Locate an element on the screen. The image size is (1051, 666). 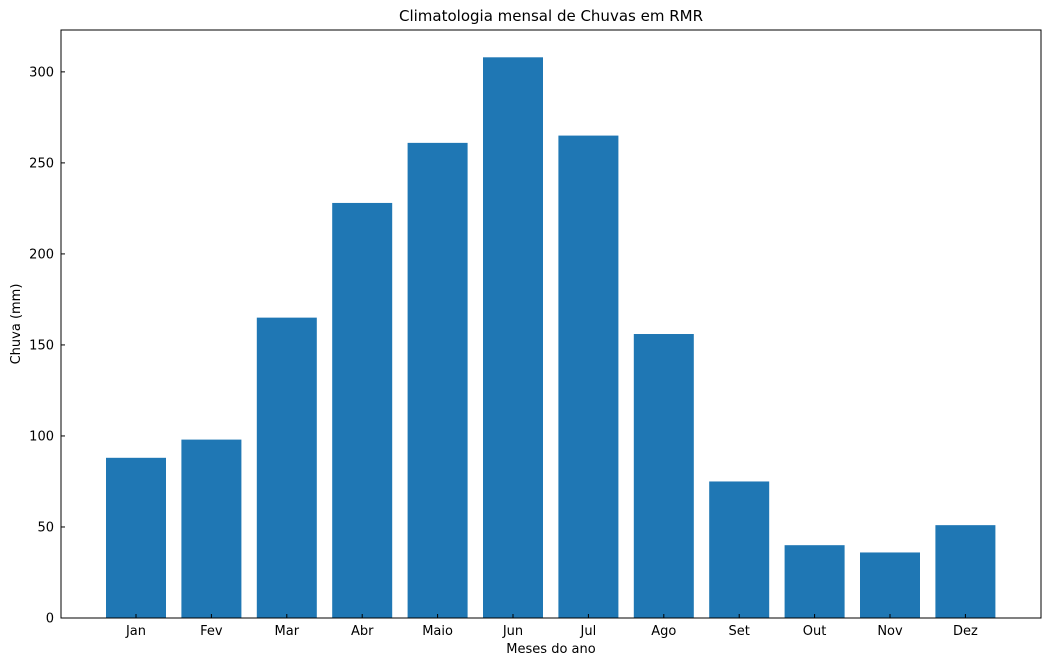
x-tick-label: Ago is located at coordinates (663, 631).